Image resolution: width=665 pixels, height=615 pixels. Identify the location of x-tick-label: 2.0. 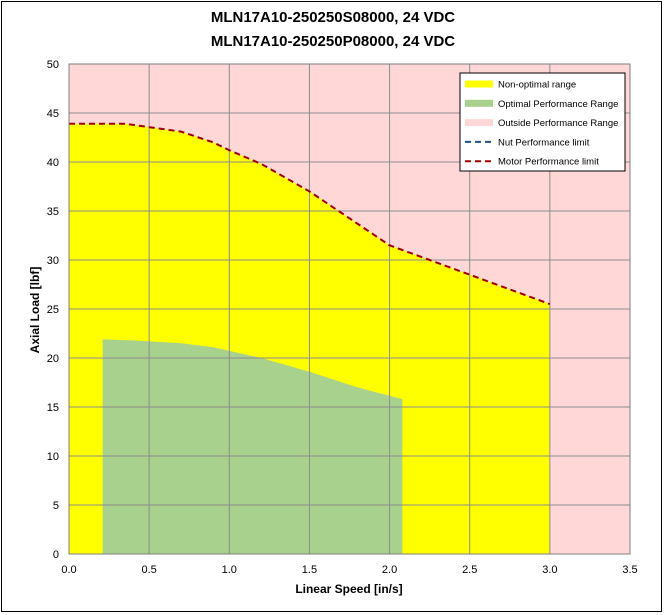
(389, 570).